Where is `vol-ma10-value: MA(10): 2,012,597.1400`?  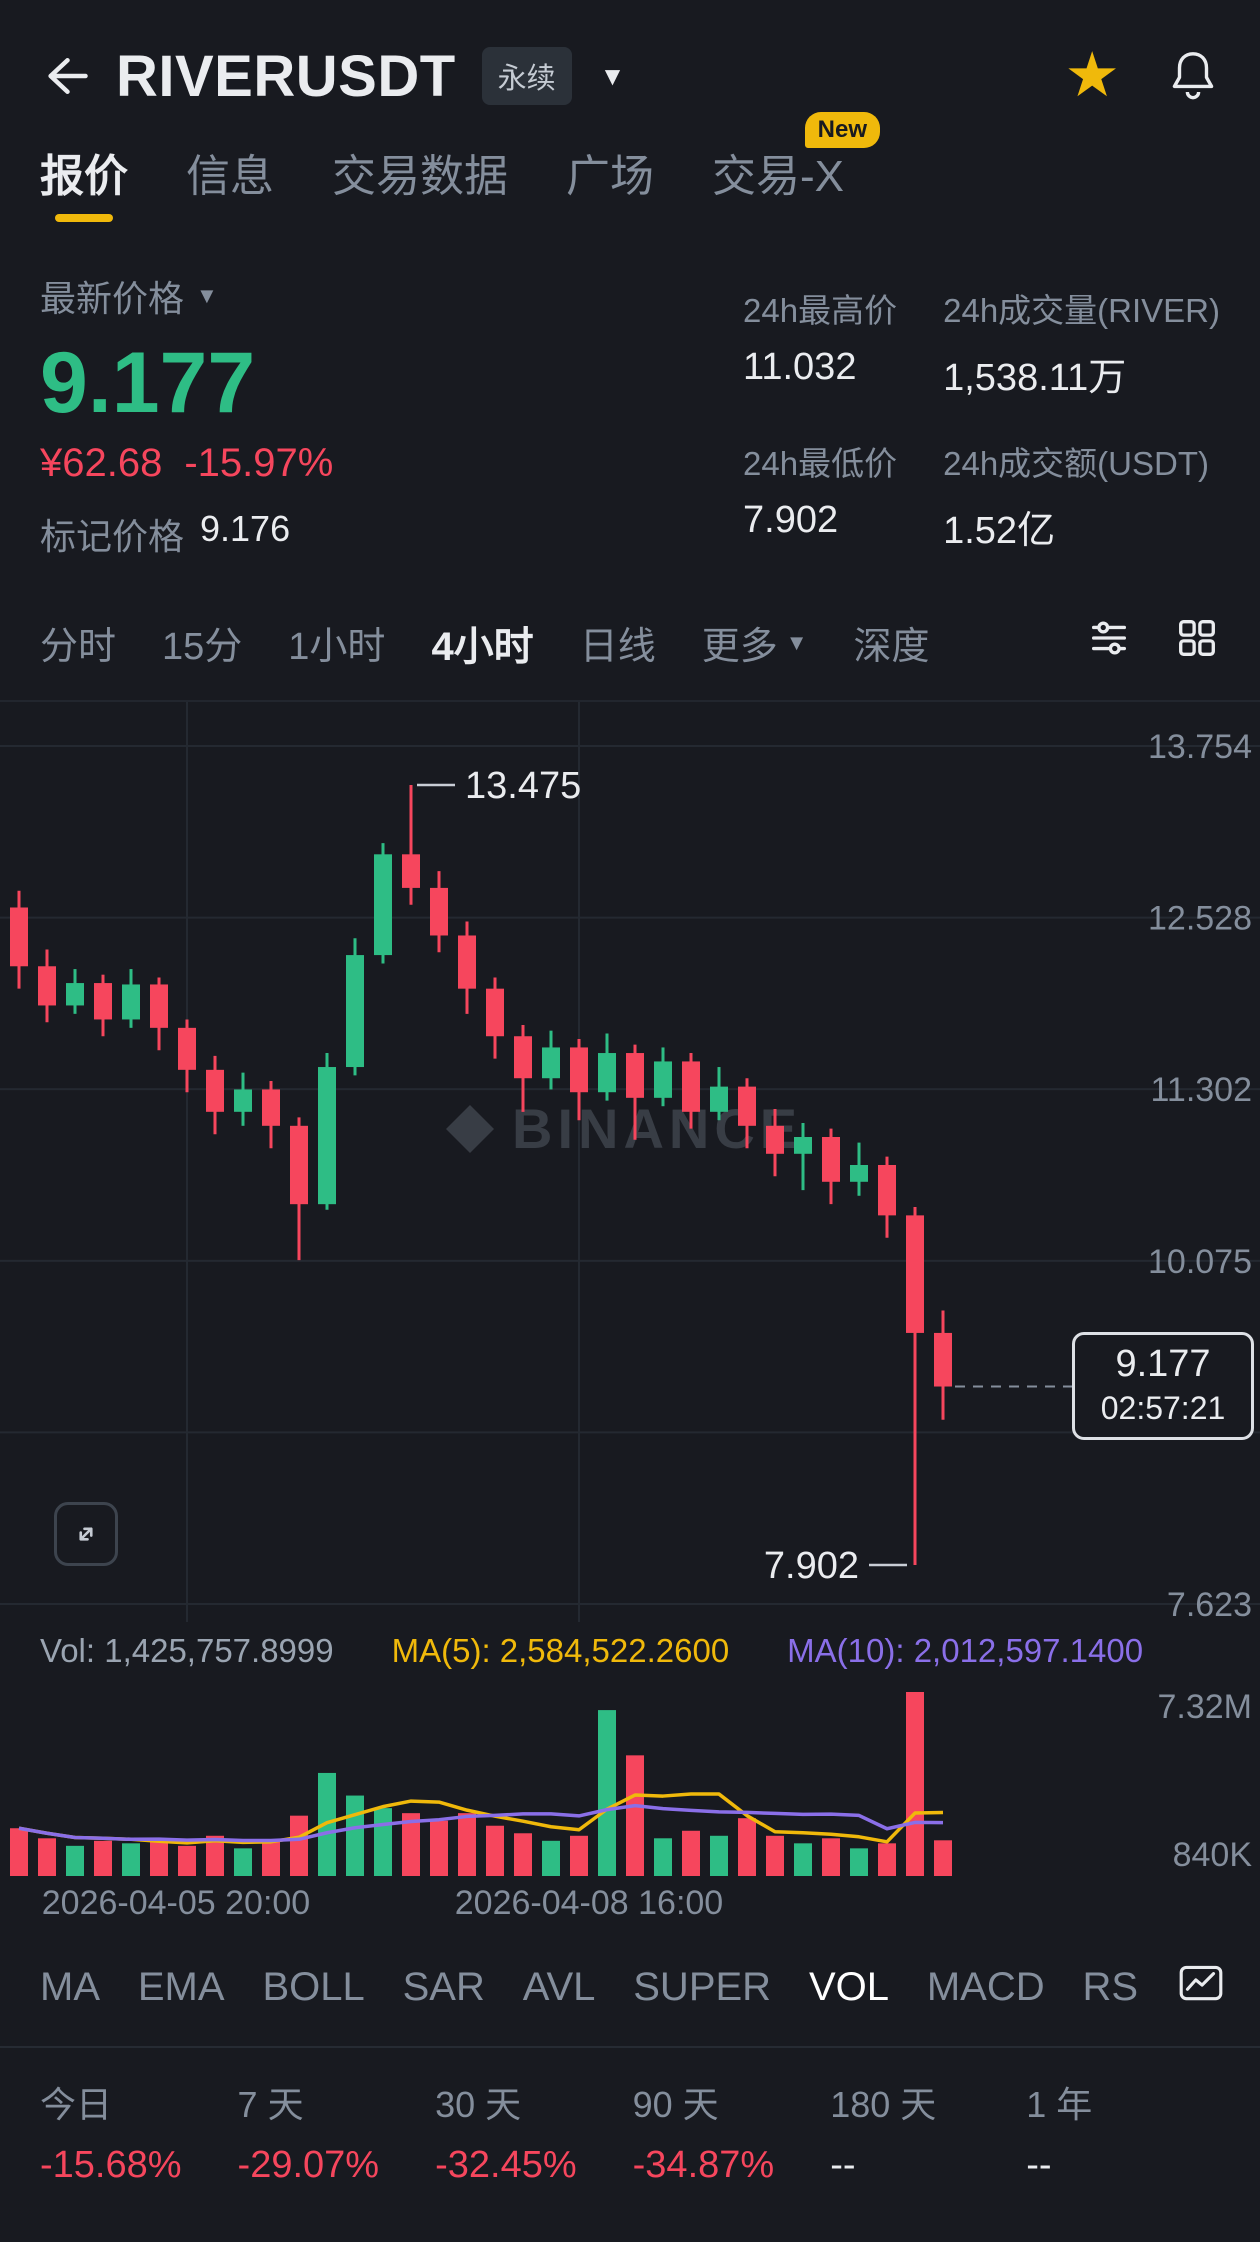
vol-ma10-value: MA(10): 2,012,597.1400 is located at coordinates (965, 1650).